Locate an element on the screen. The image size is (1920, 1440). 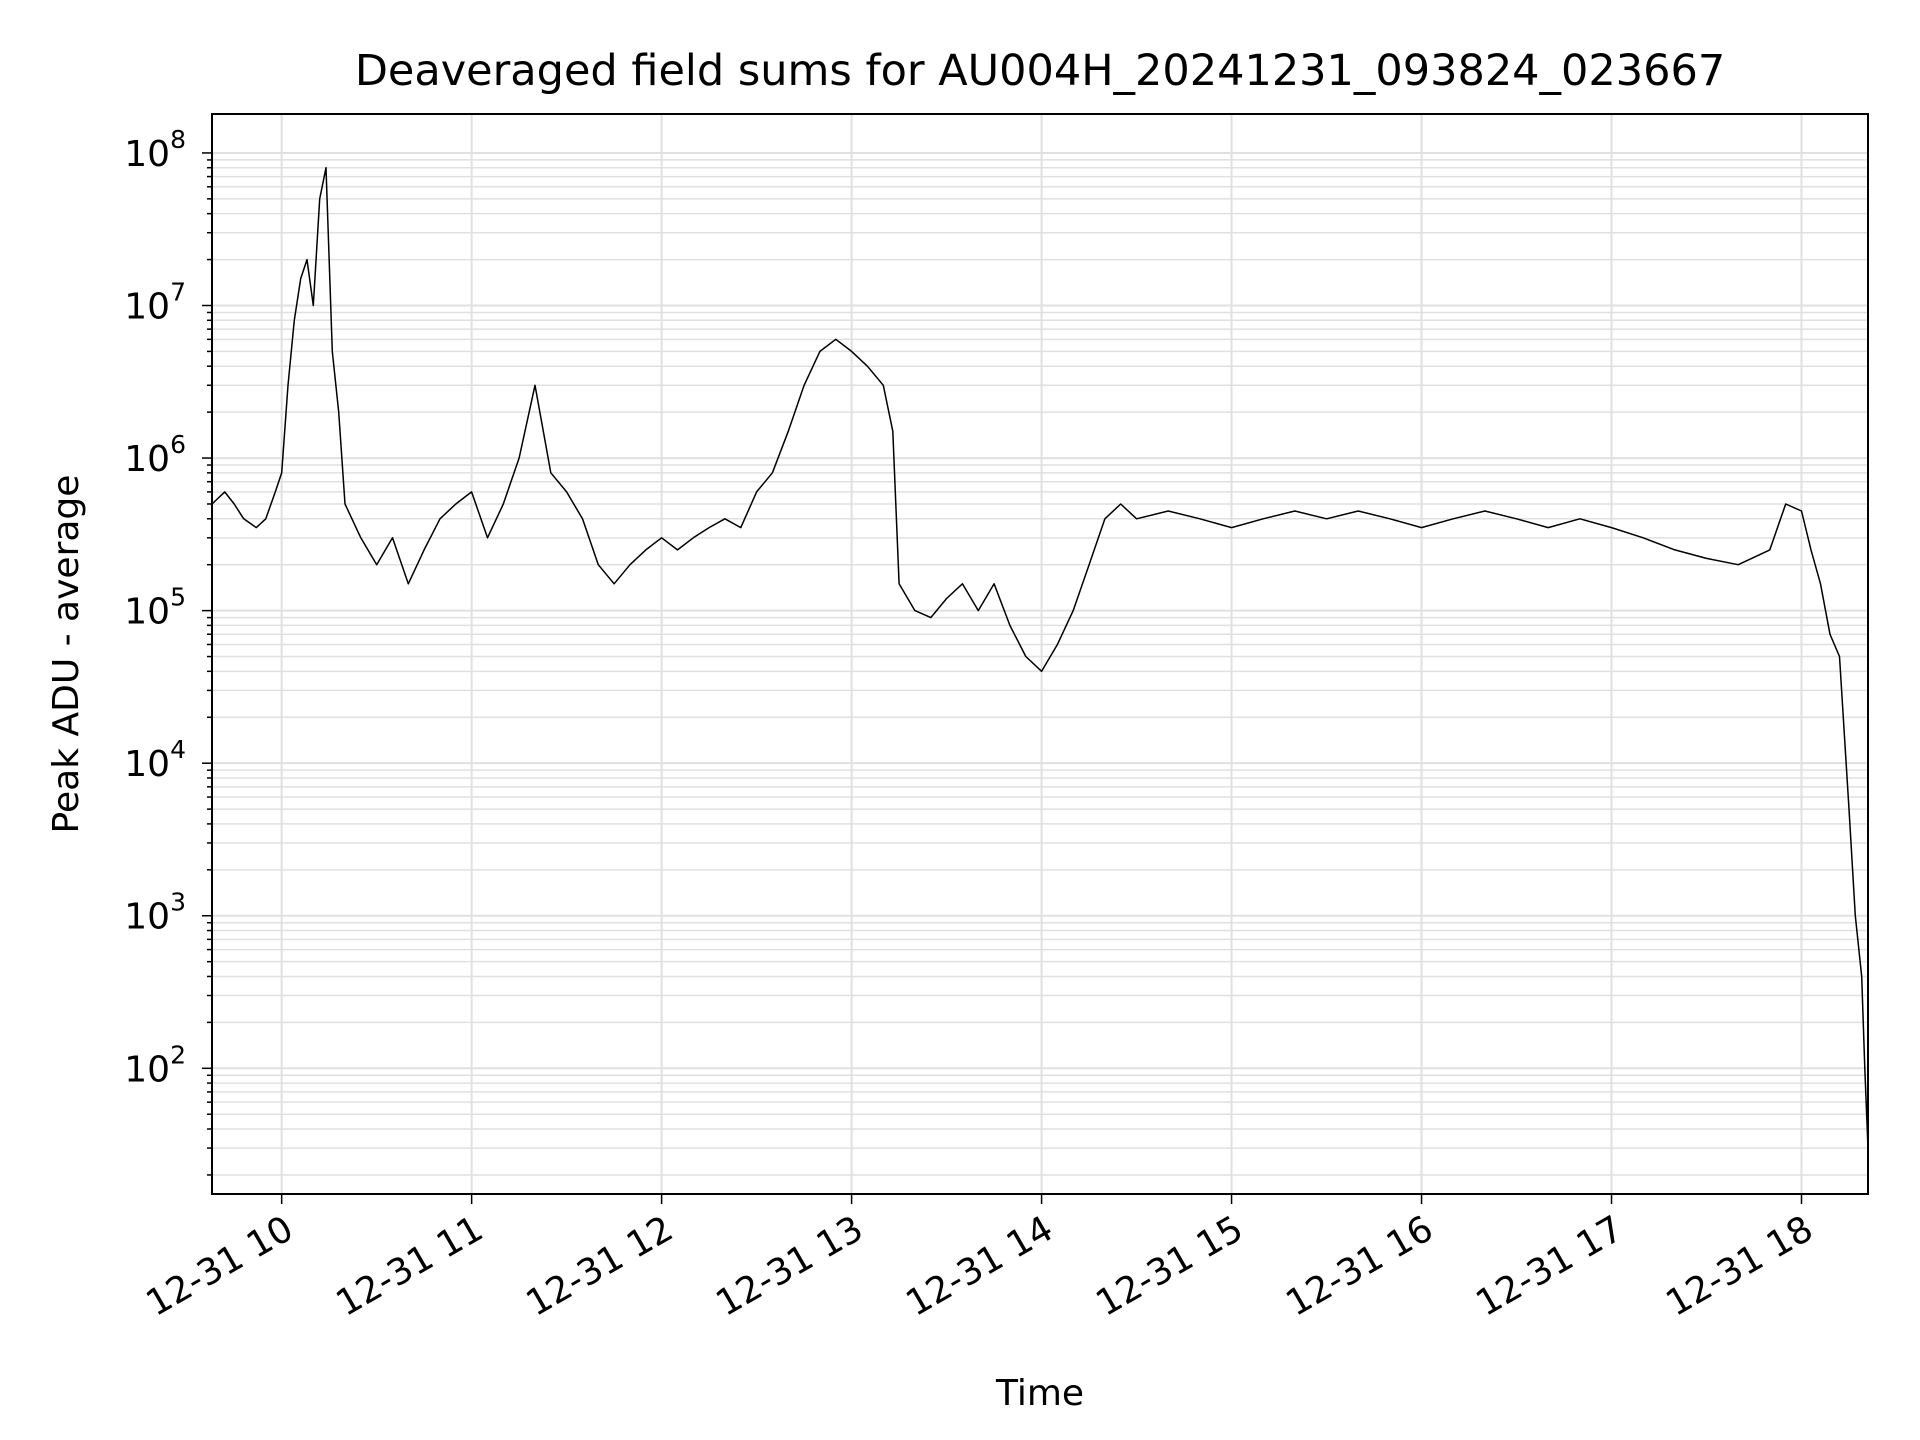
y-tick-label: 10⁴ is located at coordinates (155, 760).